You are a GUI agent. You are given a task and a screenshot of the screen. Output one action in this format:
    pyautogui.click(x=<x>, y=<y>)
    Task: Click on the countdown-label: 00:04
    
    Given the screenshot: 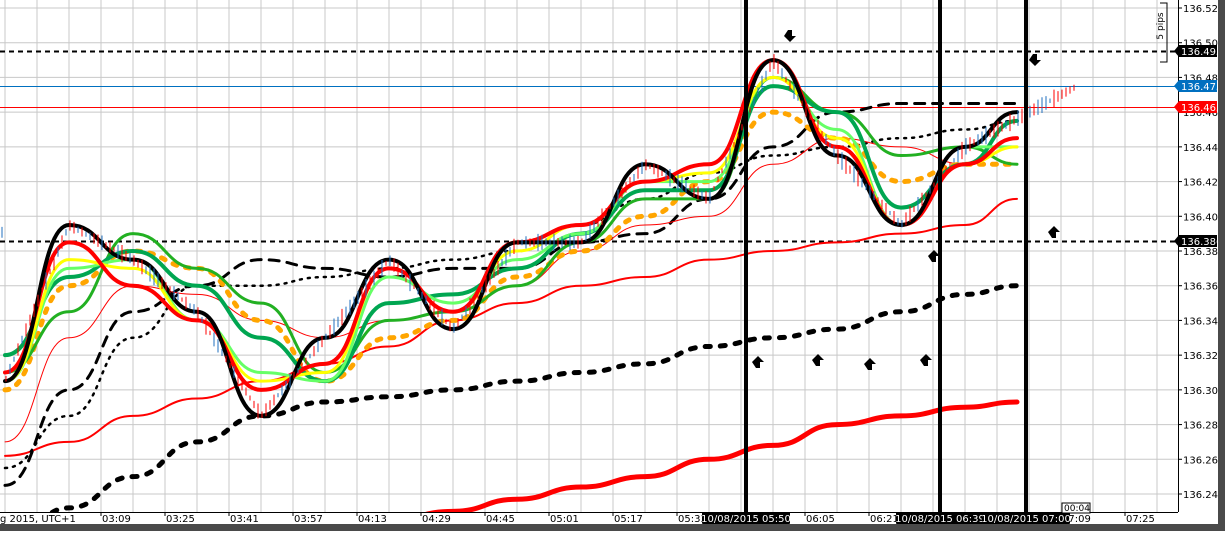 What is the action you would take?
    pyautogui.click(x=1077, y=509)
    